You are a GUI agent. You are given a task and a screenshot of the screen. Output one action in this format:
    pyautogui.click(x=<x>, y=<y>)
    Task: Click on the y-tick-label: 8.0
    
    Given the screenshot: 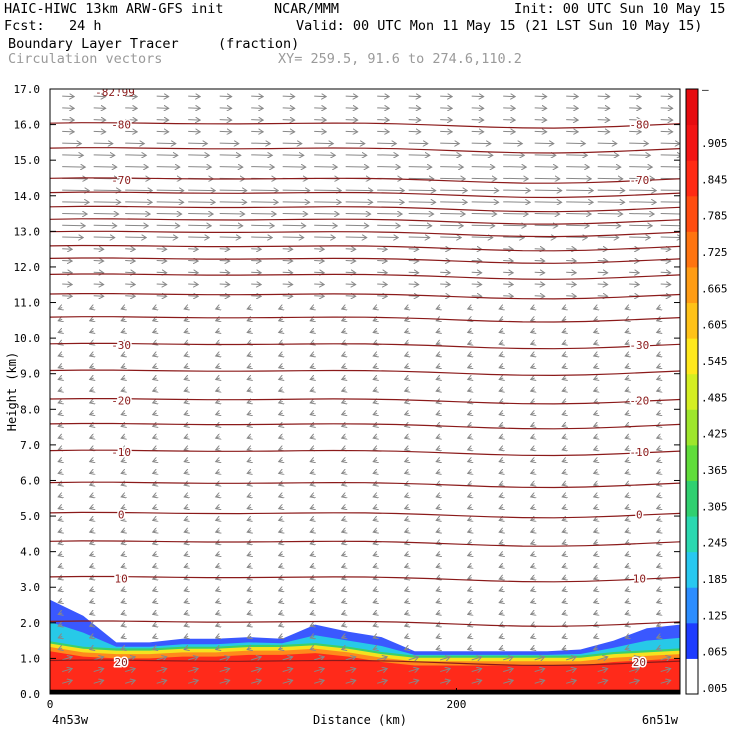 What is the action you would take?
    pyautogui.click(x=30, y=409)
    